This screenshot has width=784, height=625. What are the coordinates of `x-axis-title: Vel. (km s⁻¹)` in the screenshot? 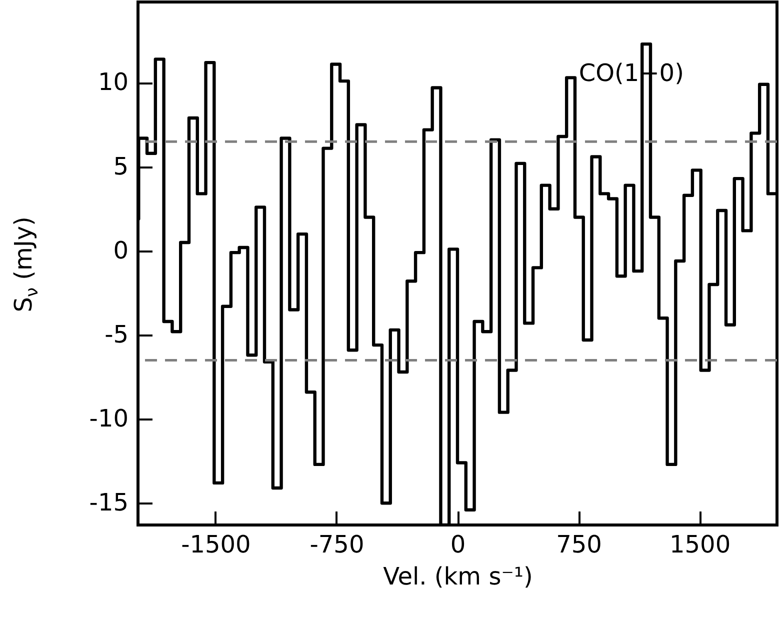 It's located at (458, 576).